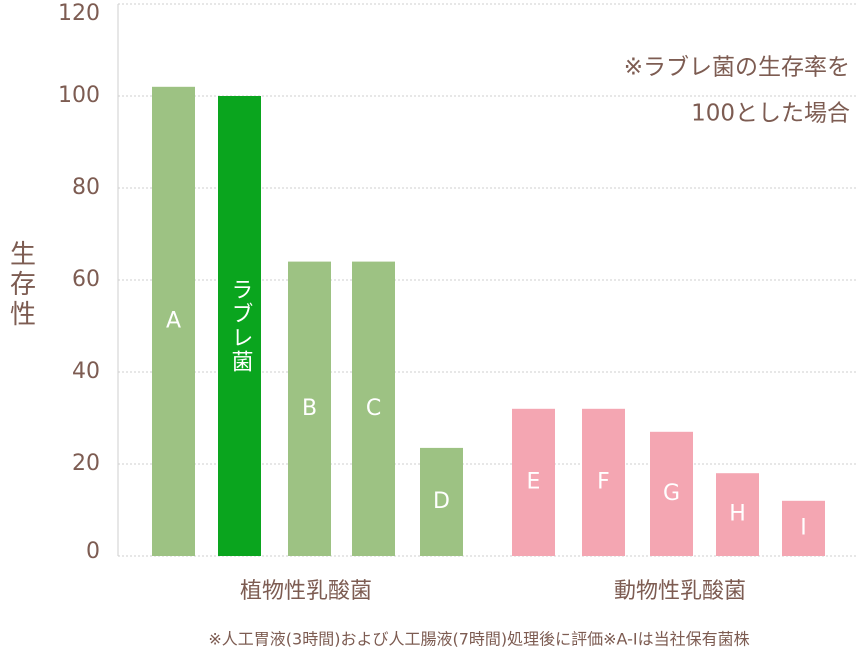 Image resolution: width=862 pixels, height=656 pixels. I want to click on y-tick-label: 40, so click(86, 371).